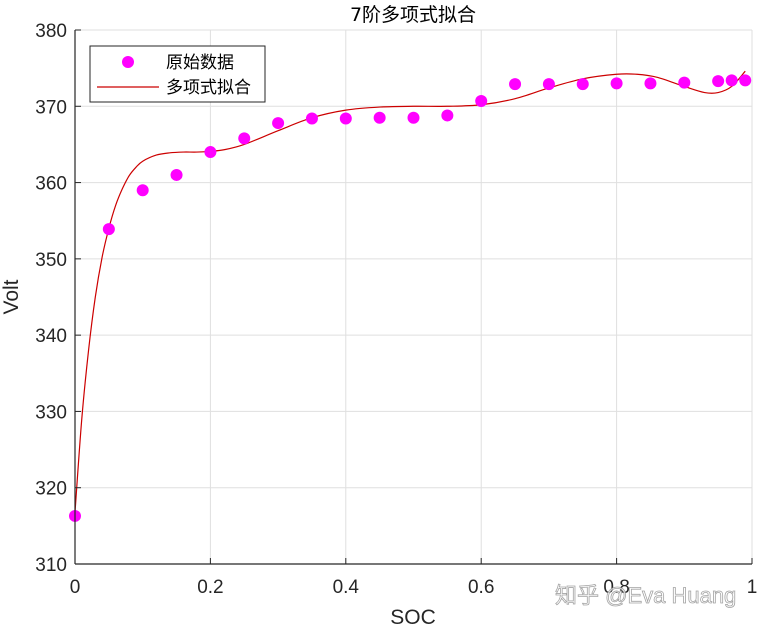 This screenshot has width=757, height=628. Describe the element at coordinates (11, 296) in the screenshot. I see `y-axis-label: Volt` at that location.